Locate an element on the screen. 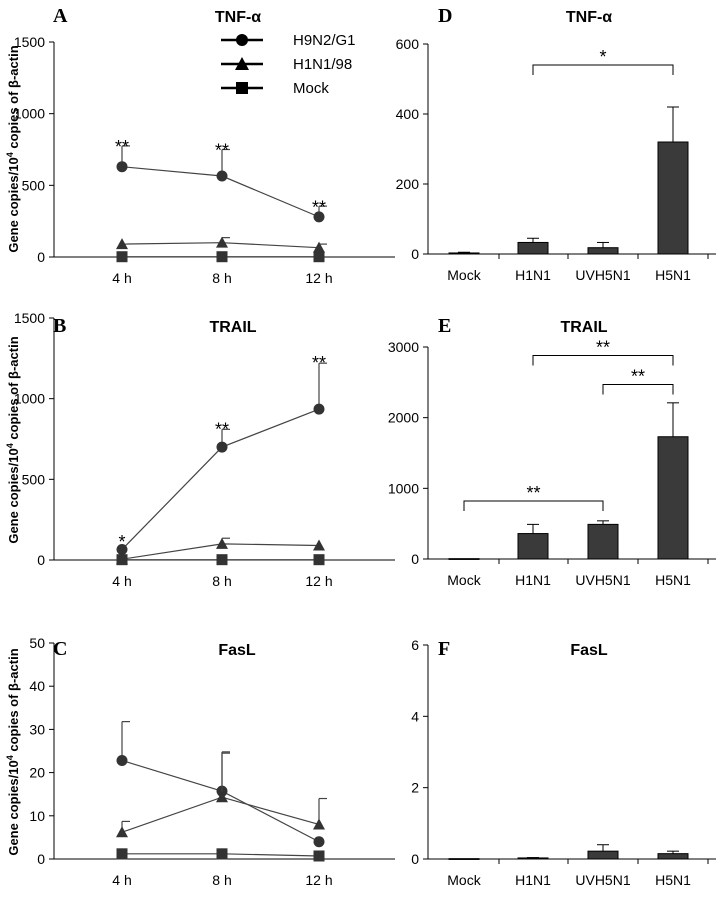 The width and height of the screenshot is (716, 899). panel-letter: B is located at coordinates (59, 326).